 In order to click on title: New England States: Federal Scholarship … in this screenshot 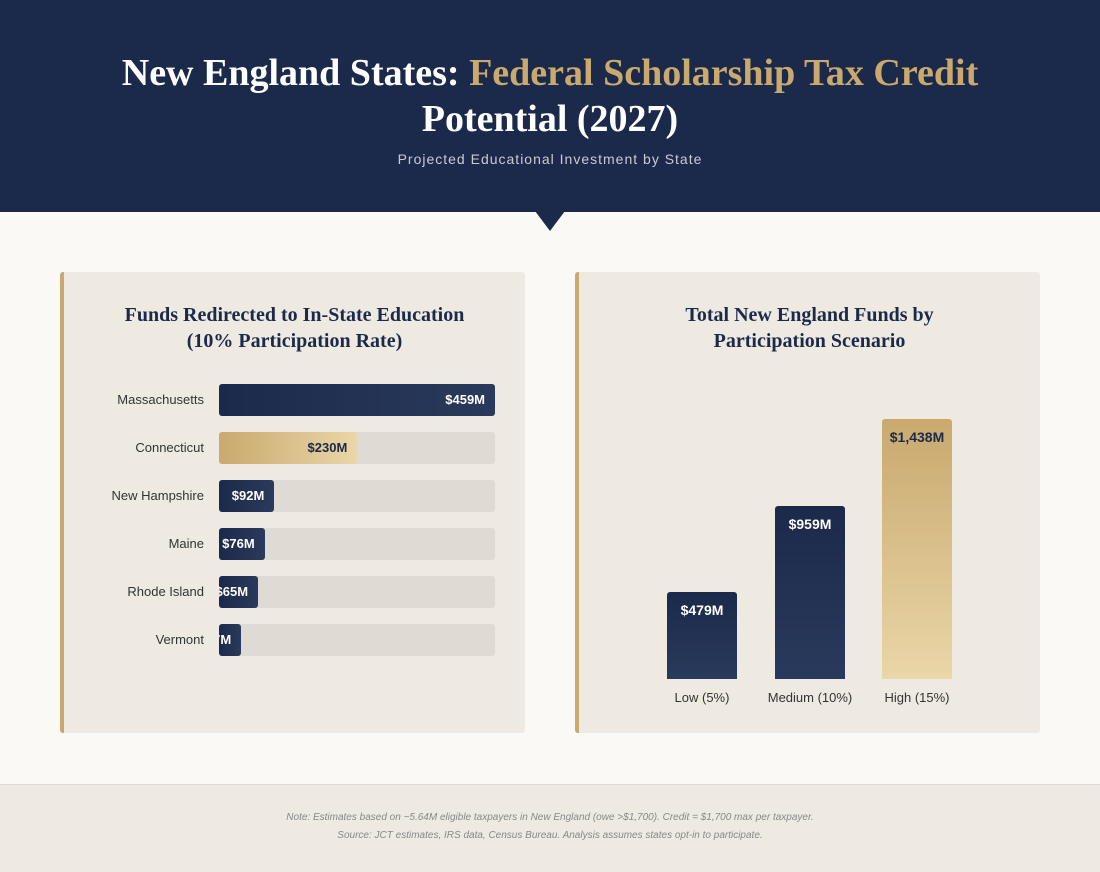, I will do `click(550, 96)`.